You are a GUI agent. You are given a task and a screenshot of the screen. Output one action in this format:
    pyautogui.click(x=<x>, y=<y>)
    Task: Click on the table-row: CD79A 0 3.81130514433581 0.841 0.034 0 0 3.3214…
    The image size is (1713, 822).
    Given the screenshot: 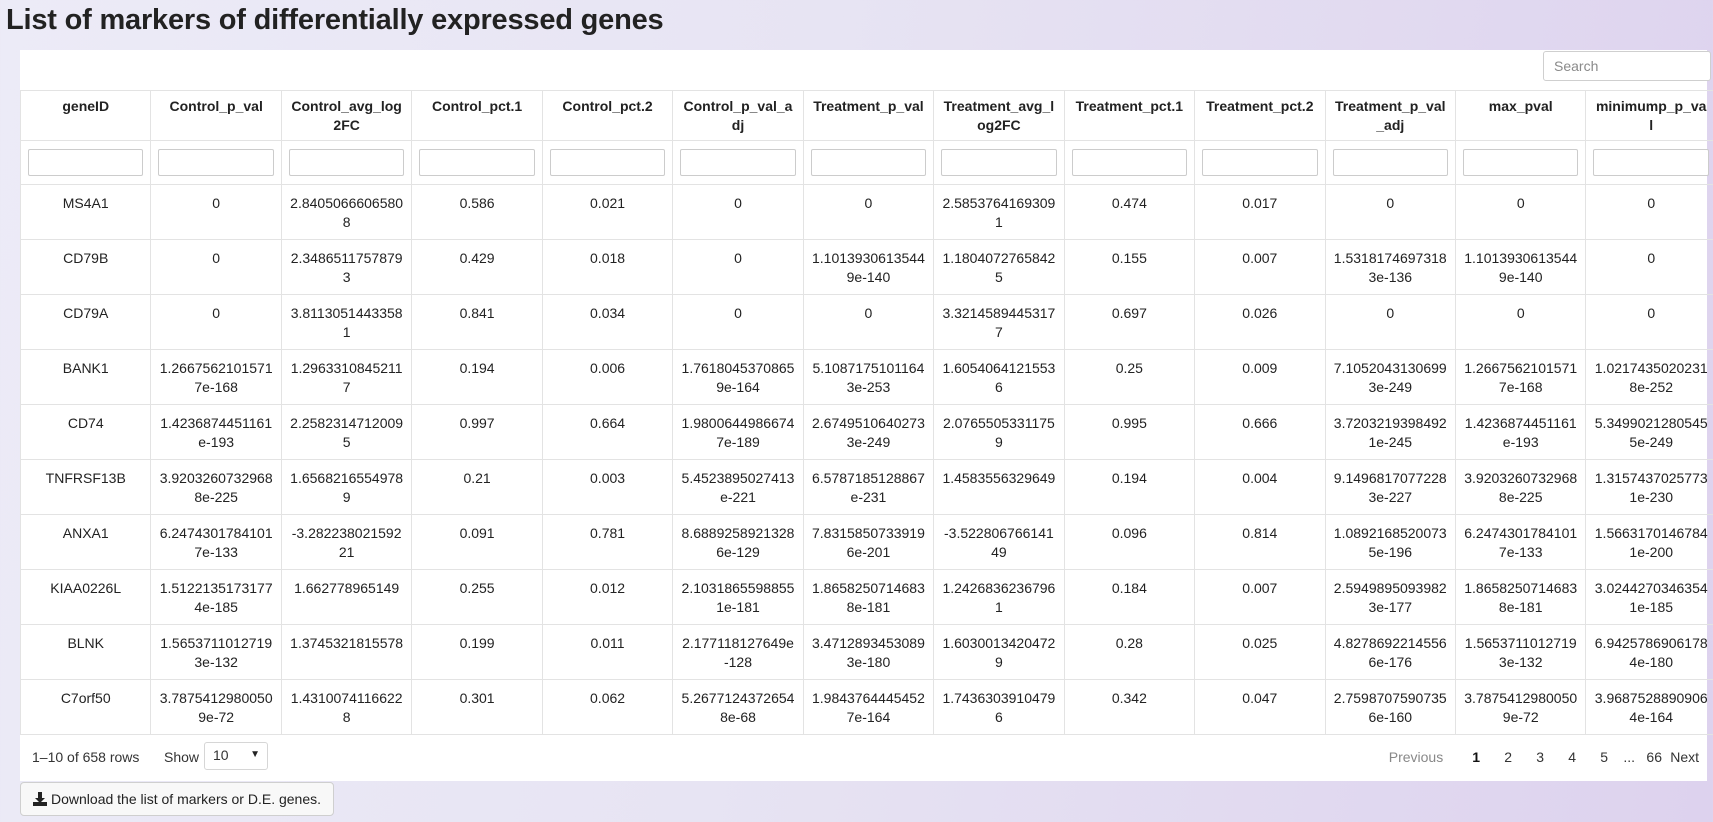 What is the action you would take?
    pyautogui.click(x=866, y=322)
    